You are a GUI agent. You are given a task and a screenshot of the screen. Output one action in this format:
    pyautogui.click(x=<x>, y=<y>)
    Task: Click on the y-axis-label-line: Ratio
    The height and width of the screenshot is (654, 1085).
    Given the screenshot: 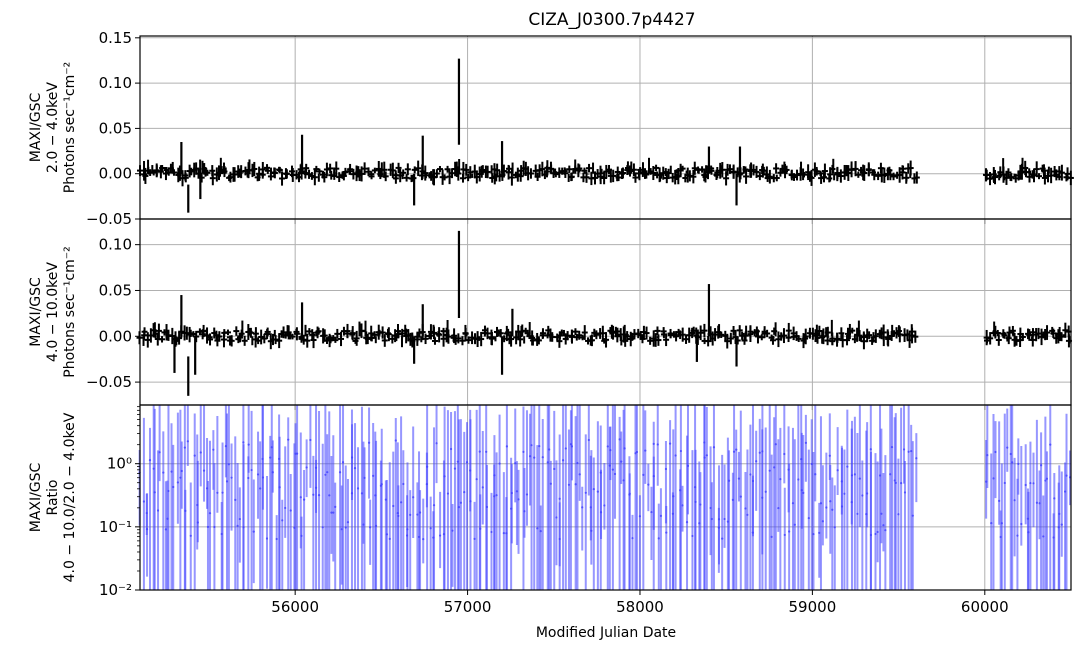 What is the action you would take?
    pyautogui.click(x=53, y=498)
    